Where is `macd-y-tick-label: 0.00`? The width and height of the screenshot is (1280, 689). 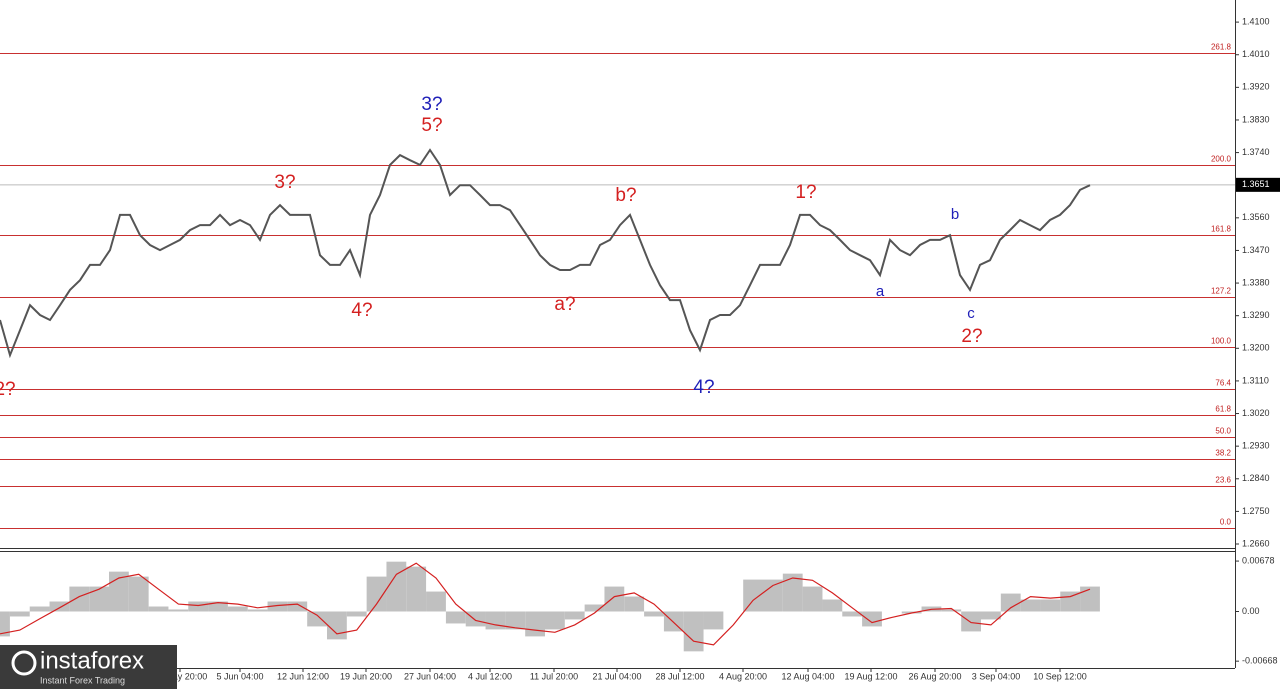
macd-y-tick-label: 0.00 is located at coordinates (1251, 611).